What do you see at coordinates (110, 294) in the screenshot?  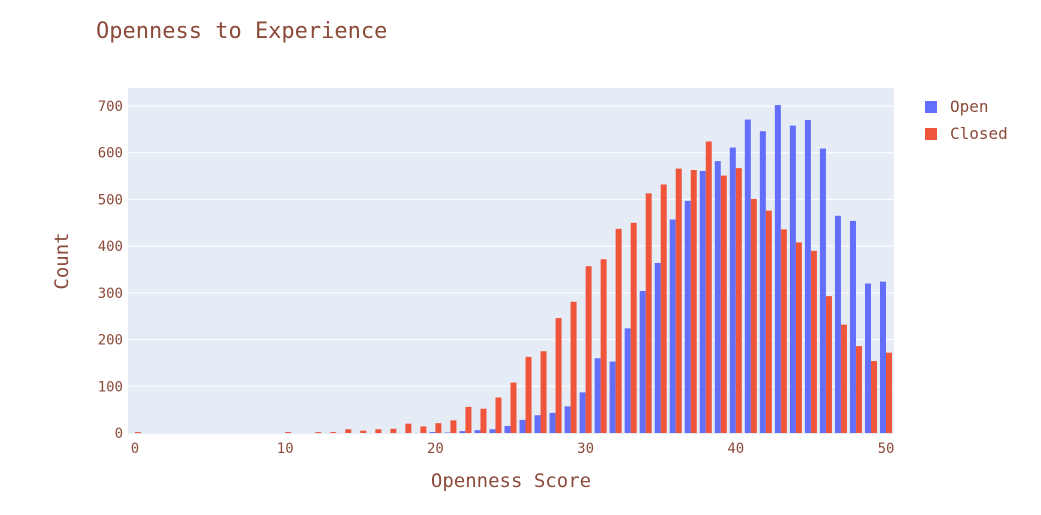 I see `y-tick-label: 300` at bounding box center [110, 294].